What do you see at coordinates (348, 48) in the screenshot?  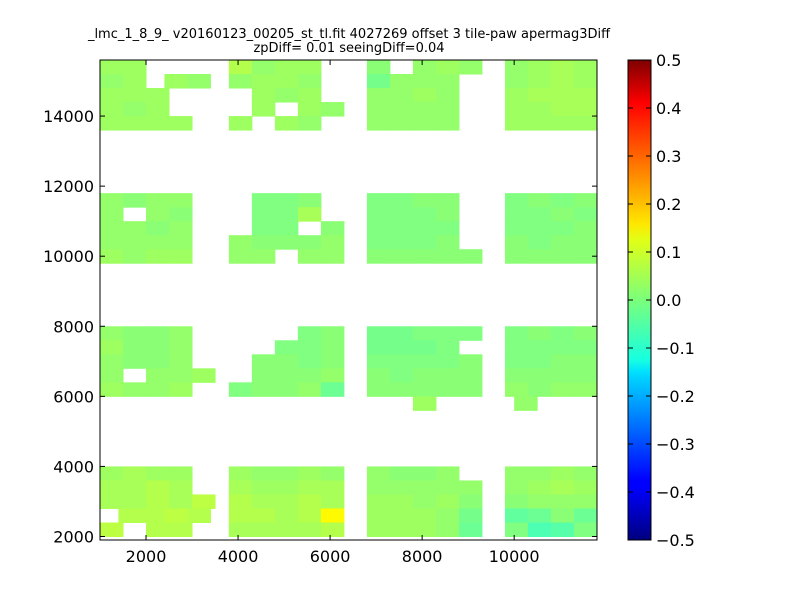 I see `chart-title-line2: zpDiff= 0.01 seeingDiff=0.04` at bounding box center [348, 48].